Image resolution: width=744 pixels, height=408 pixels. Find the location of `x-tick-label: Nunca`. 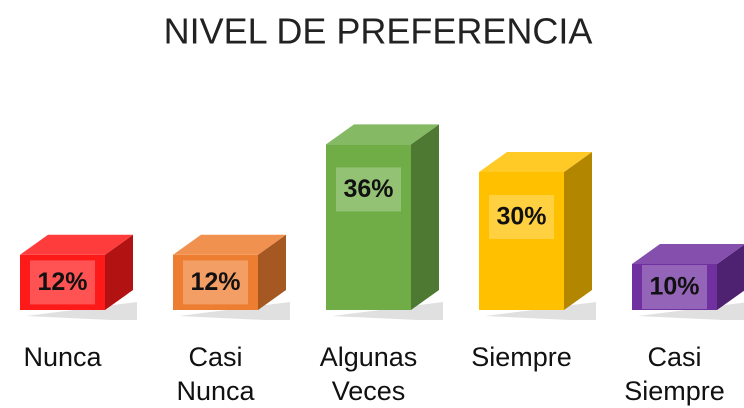

x-tick-label: Nunca is located at coordinates (62, 357).